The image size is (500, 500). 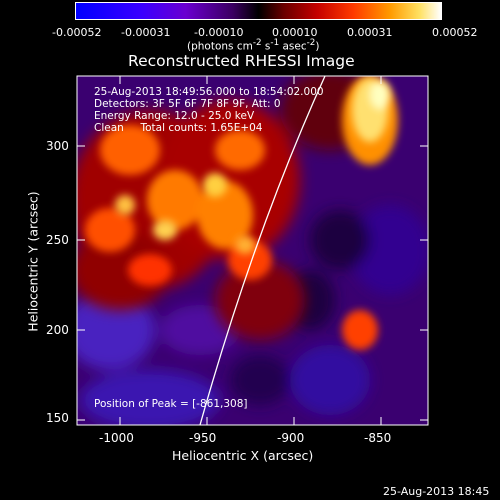 What do you see at coordinates (33, 261) in the screenshot?
I see `y-axis-title: Heliocentric Y (arcsec)` at bounding box center [33, 261].